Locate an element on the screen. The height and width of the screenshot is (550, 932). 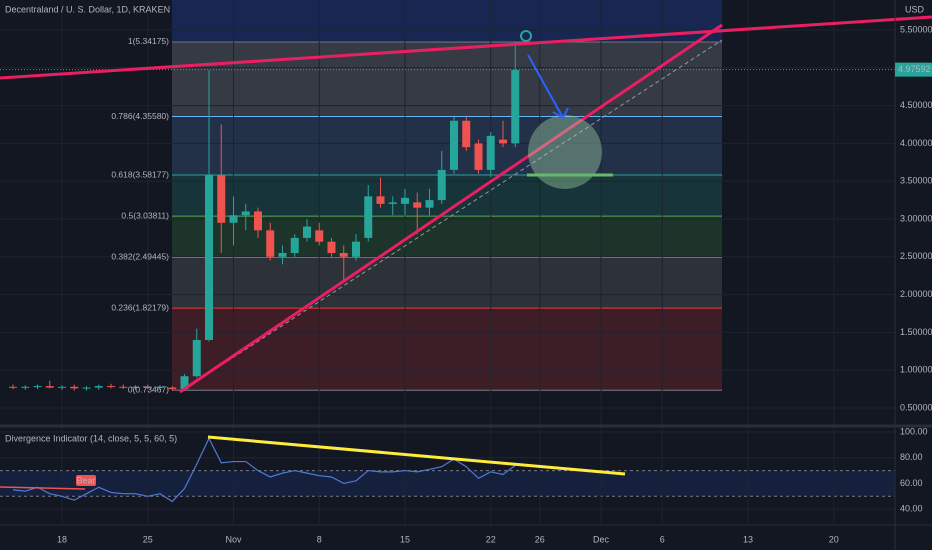
last-price-box is located at coordinates (913, 69).